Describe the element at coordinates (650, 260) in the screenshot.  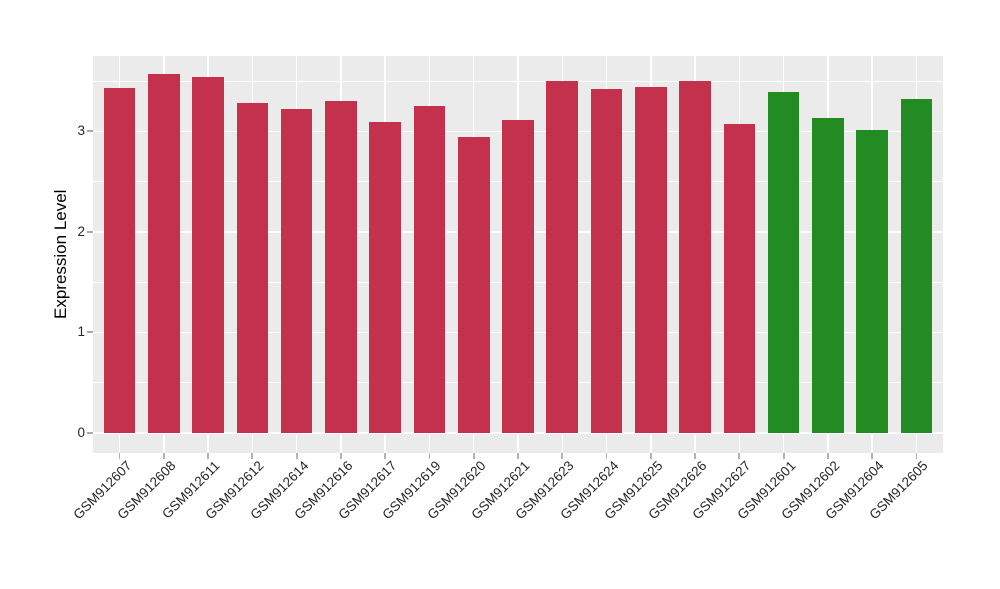
I see `bar-GSM912625` at that location.